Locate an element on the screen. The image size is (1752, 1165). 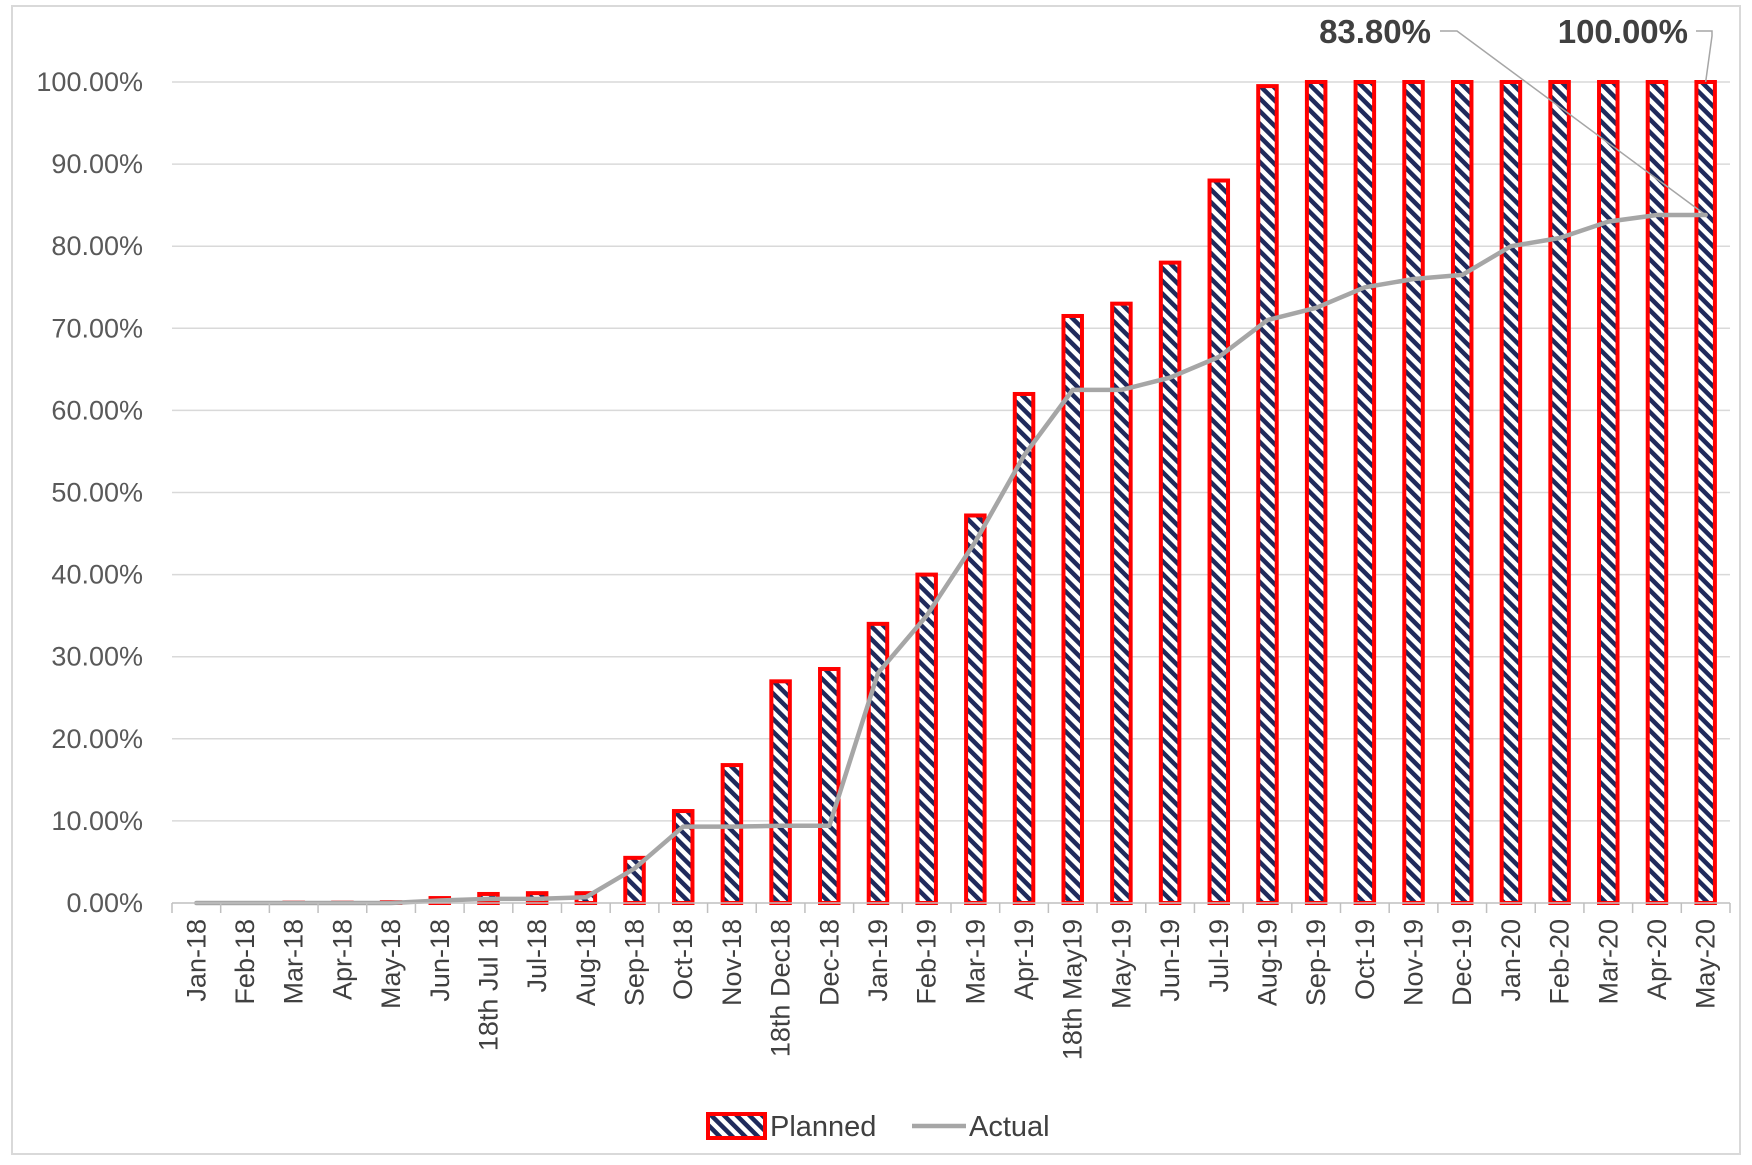
legend-label-planned: Planned is located at coordinates (823, 1127).